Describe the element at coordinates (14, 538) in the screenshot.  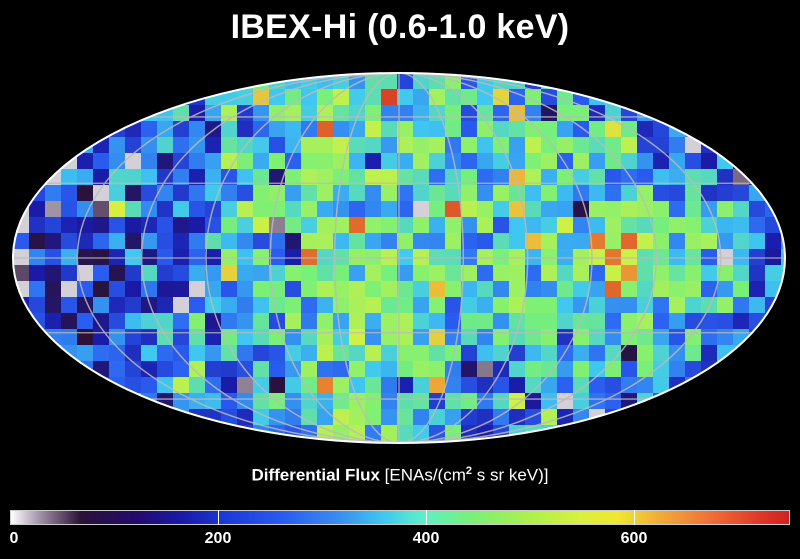
I see `colorbar-tick-label-0: 0` at that location.